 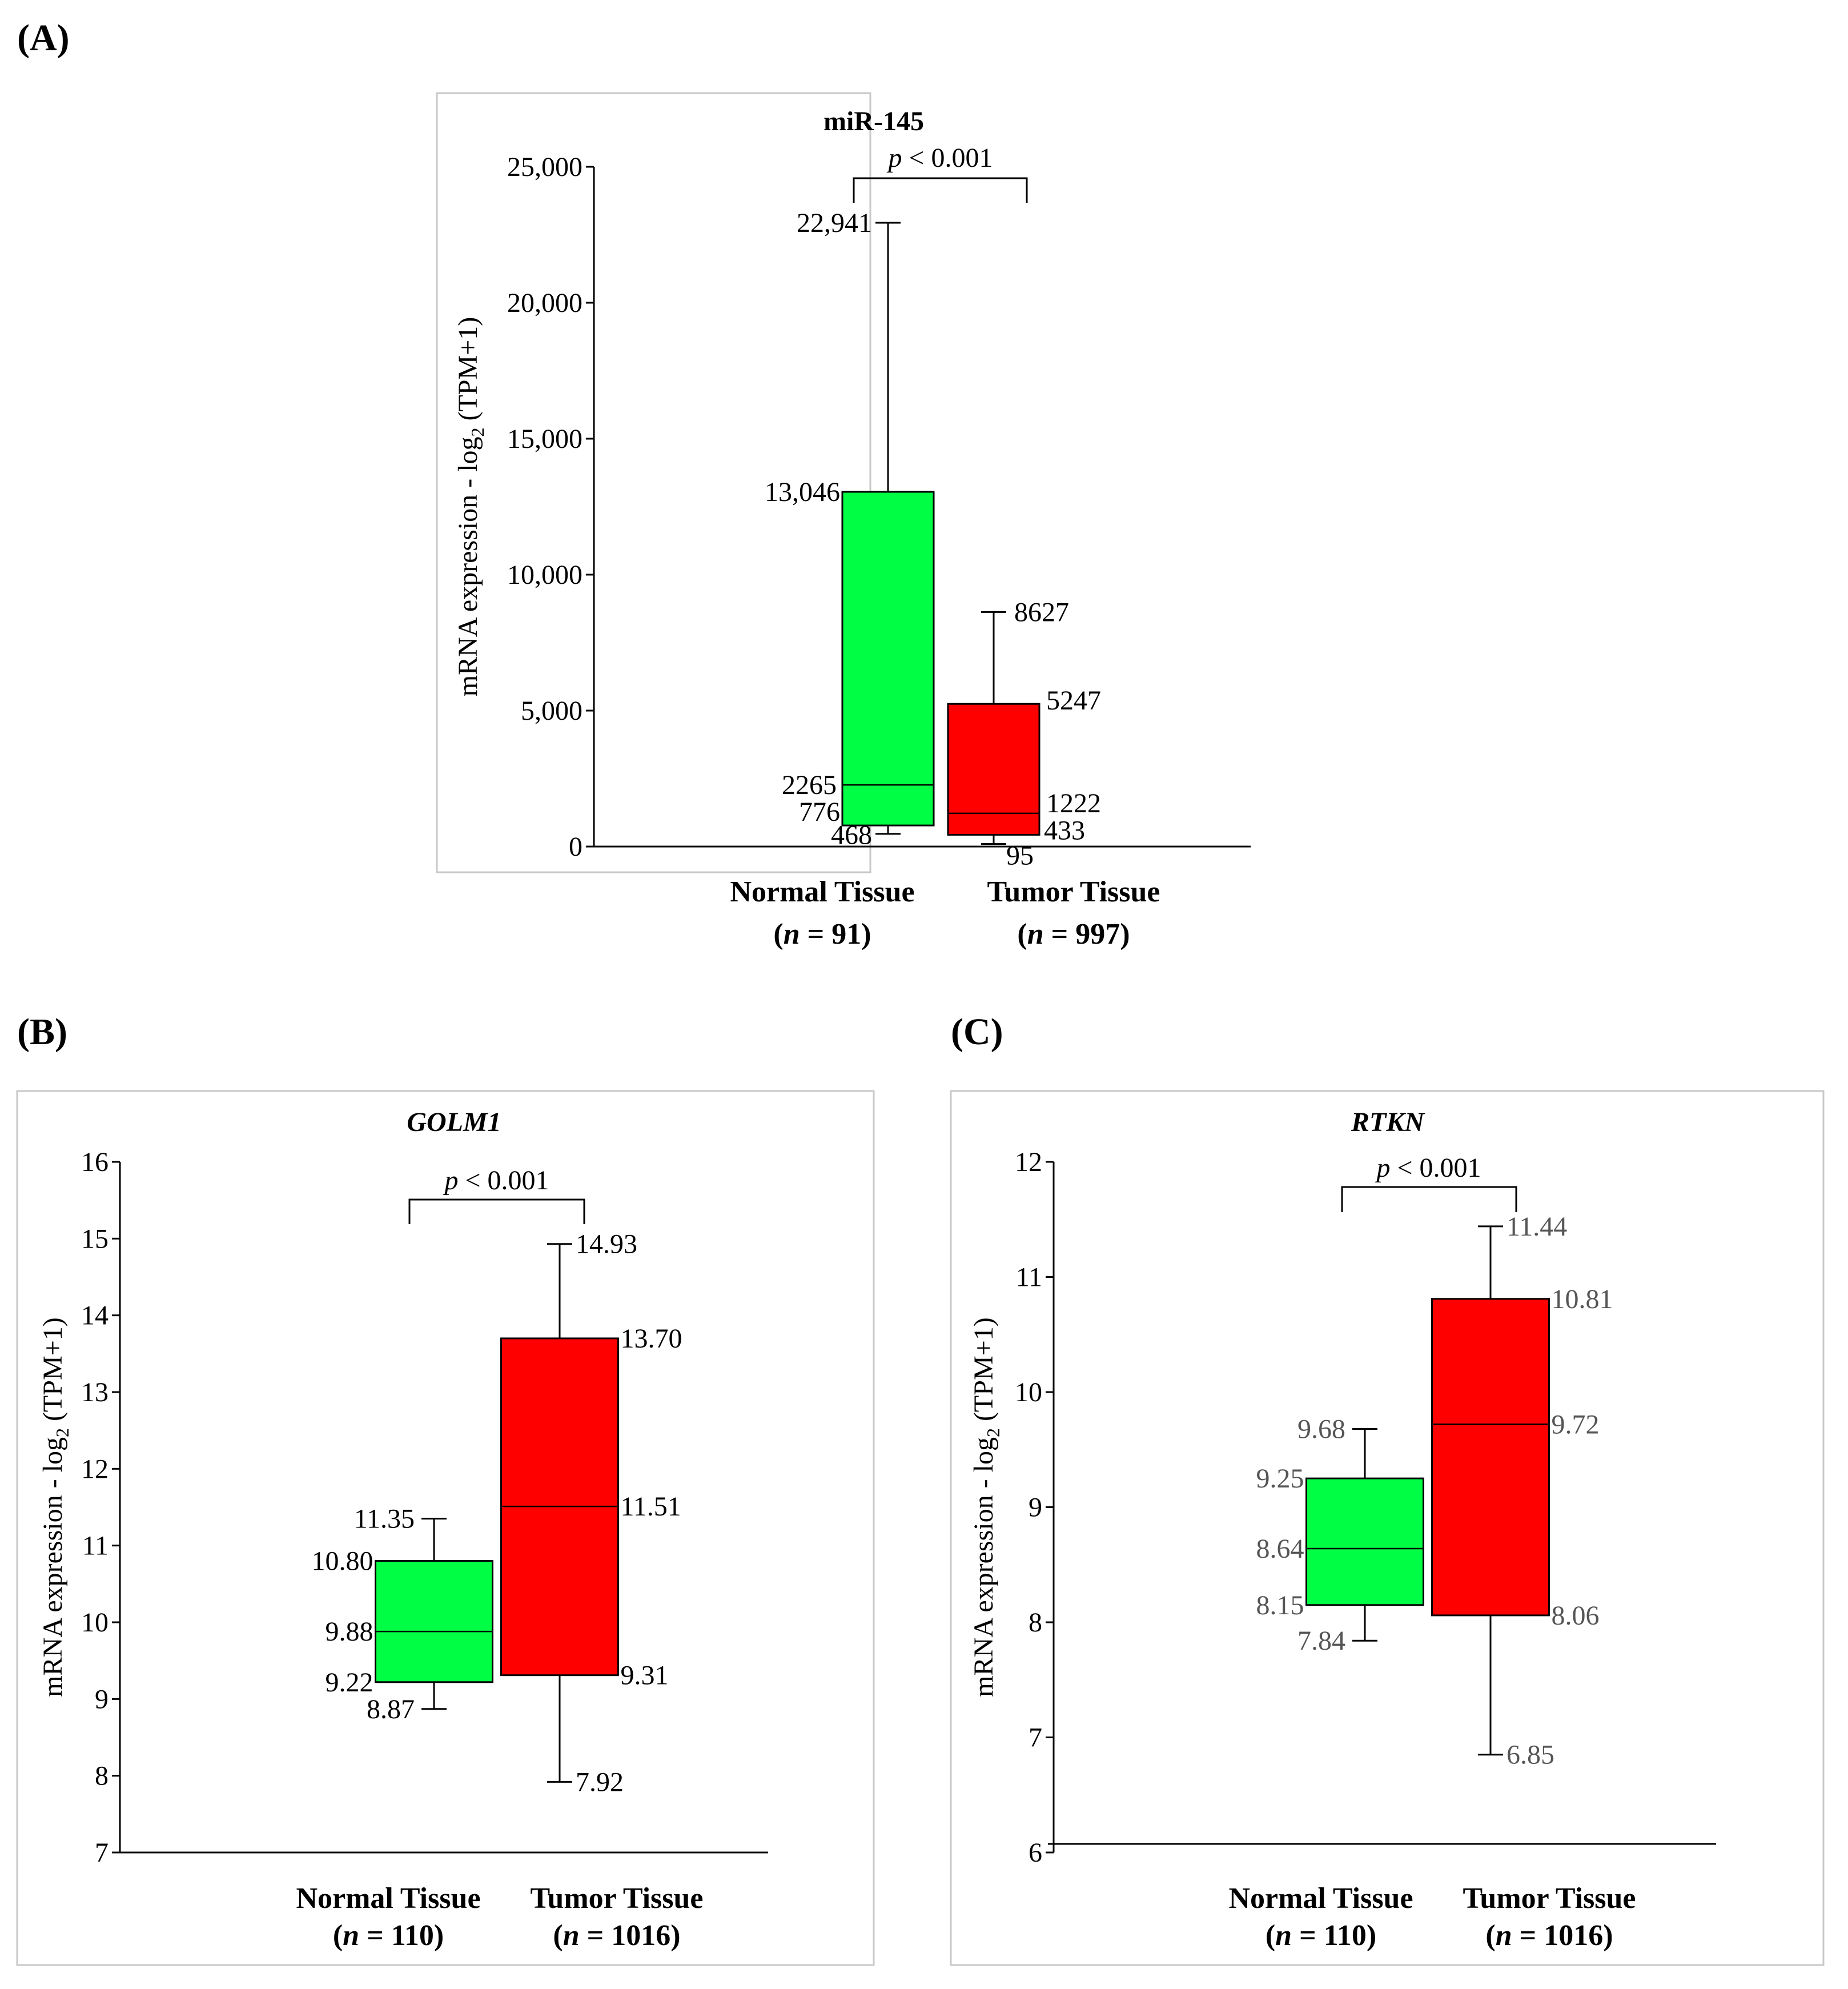 I want to click on normal-max-label: 22,941, so click(x=834, y=223).